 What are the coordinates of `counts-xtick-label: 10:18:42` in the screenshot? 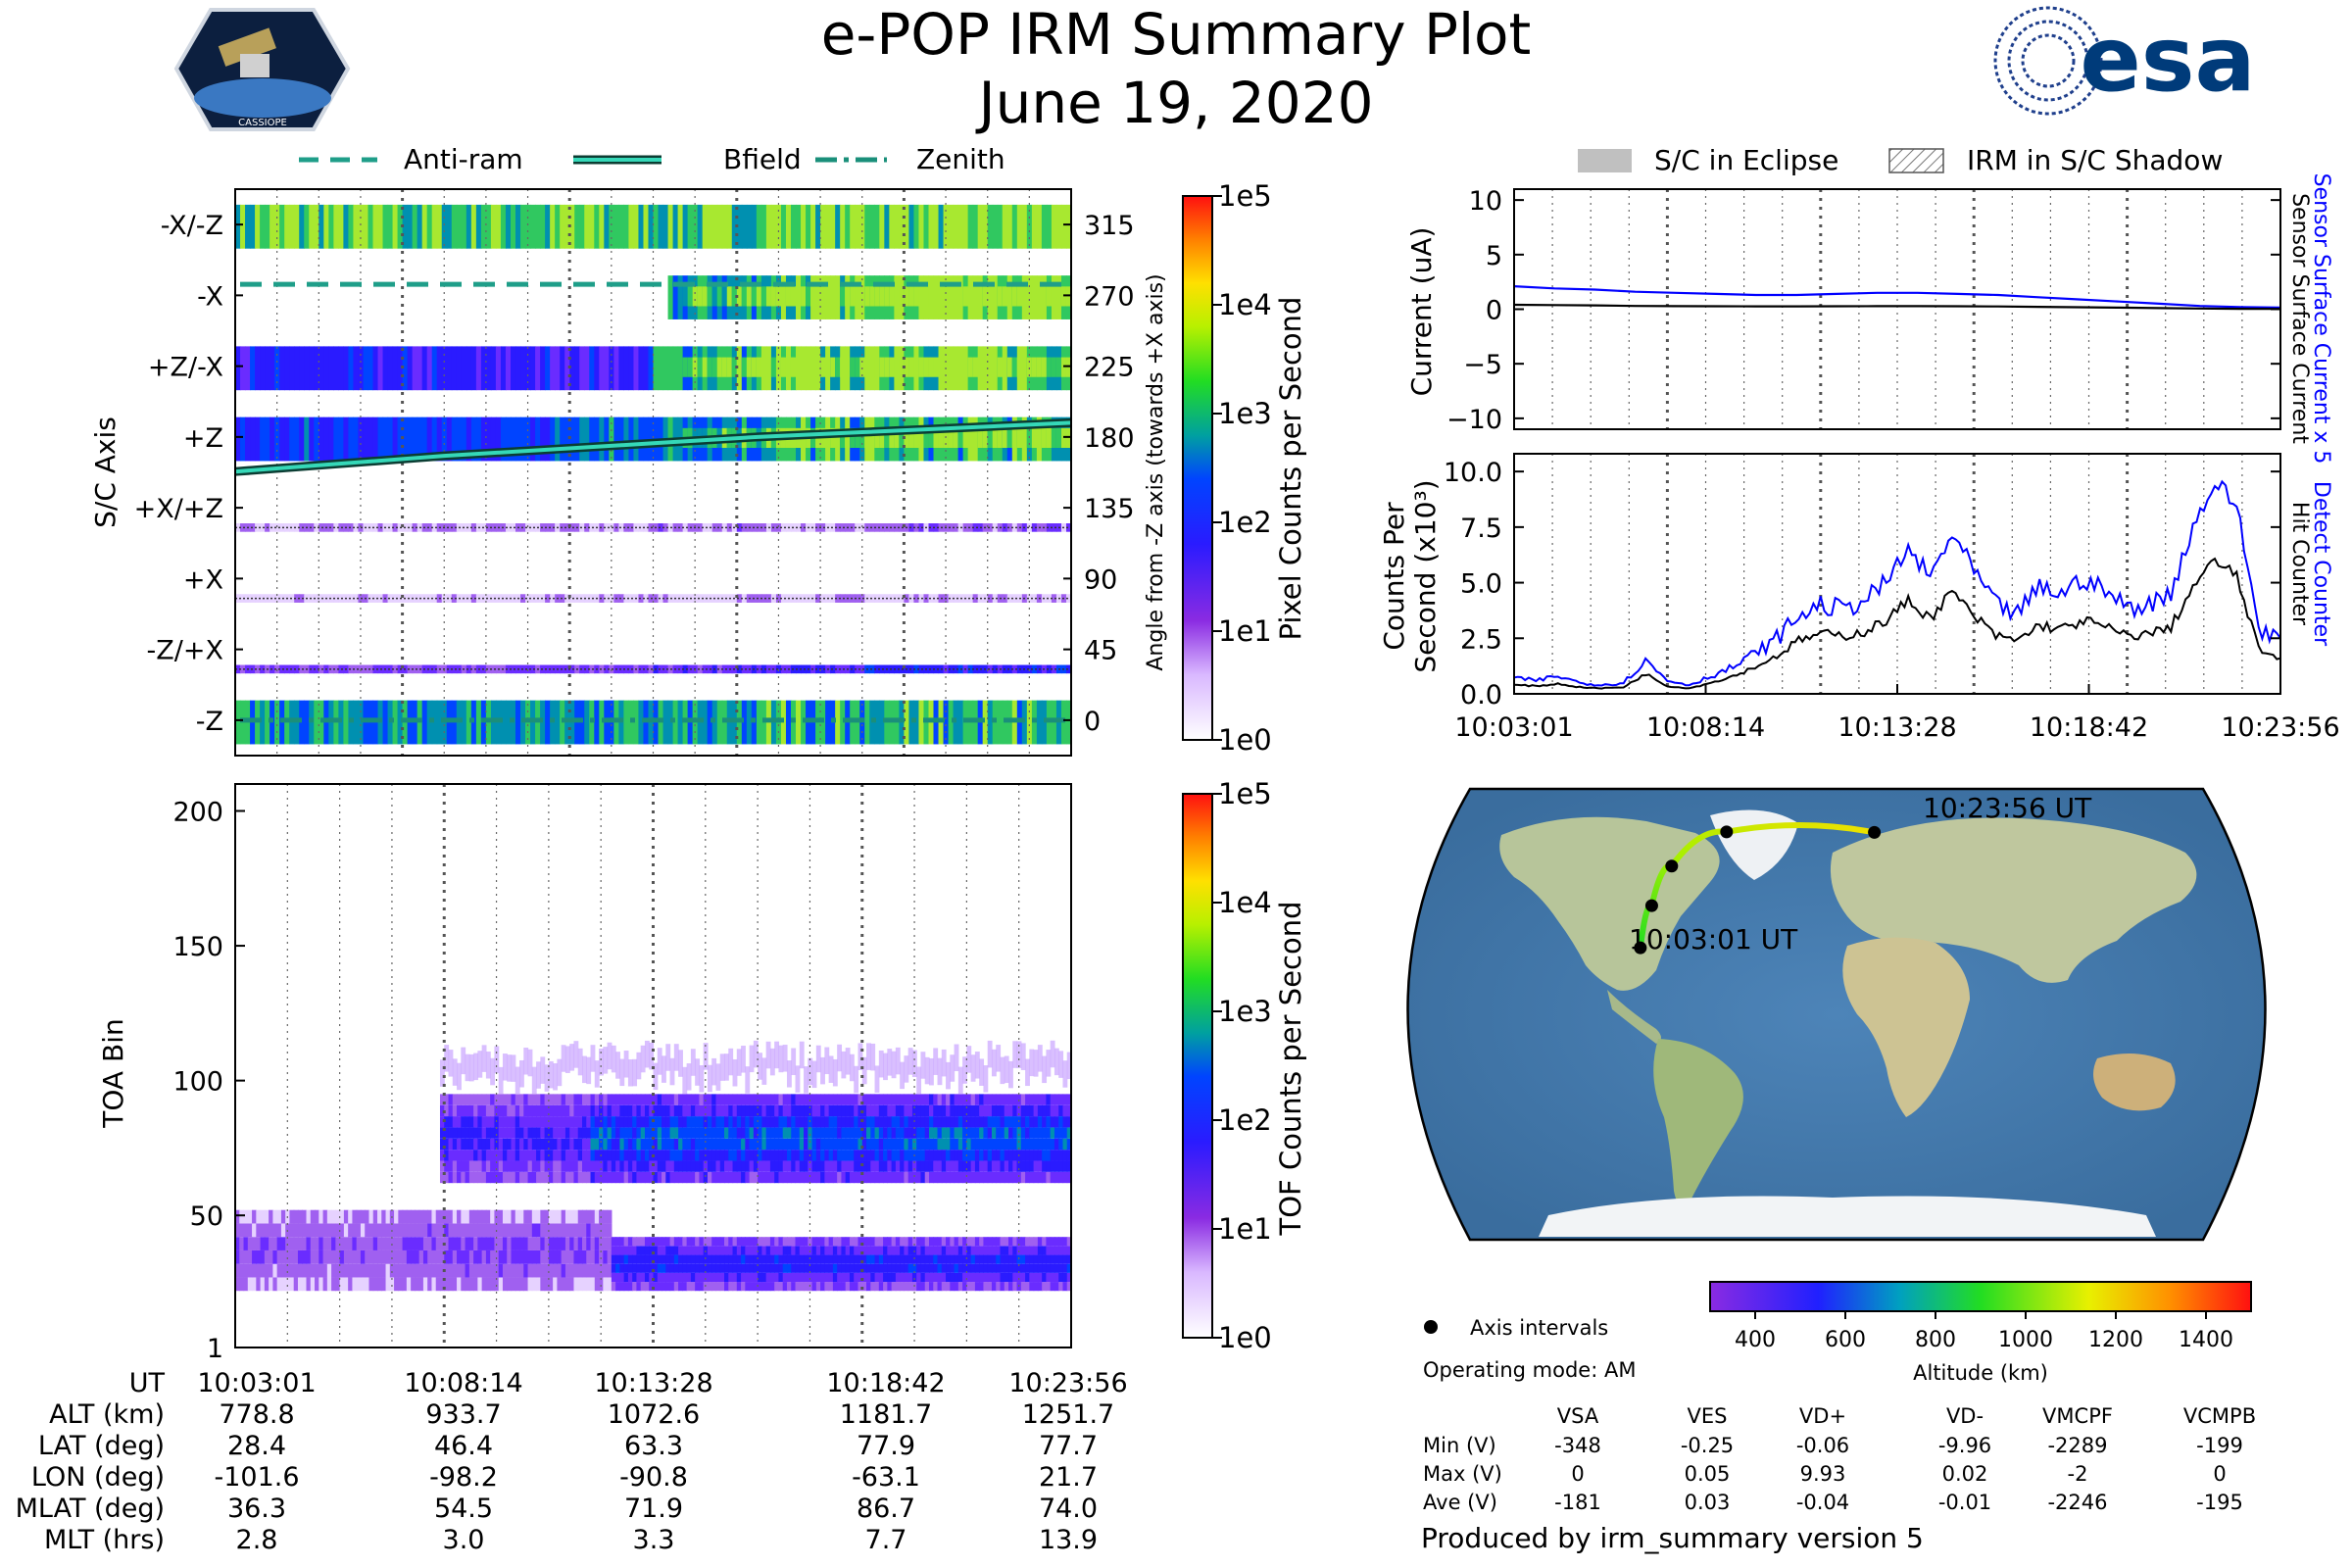 It's located at (2089, 727).